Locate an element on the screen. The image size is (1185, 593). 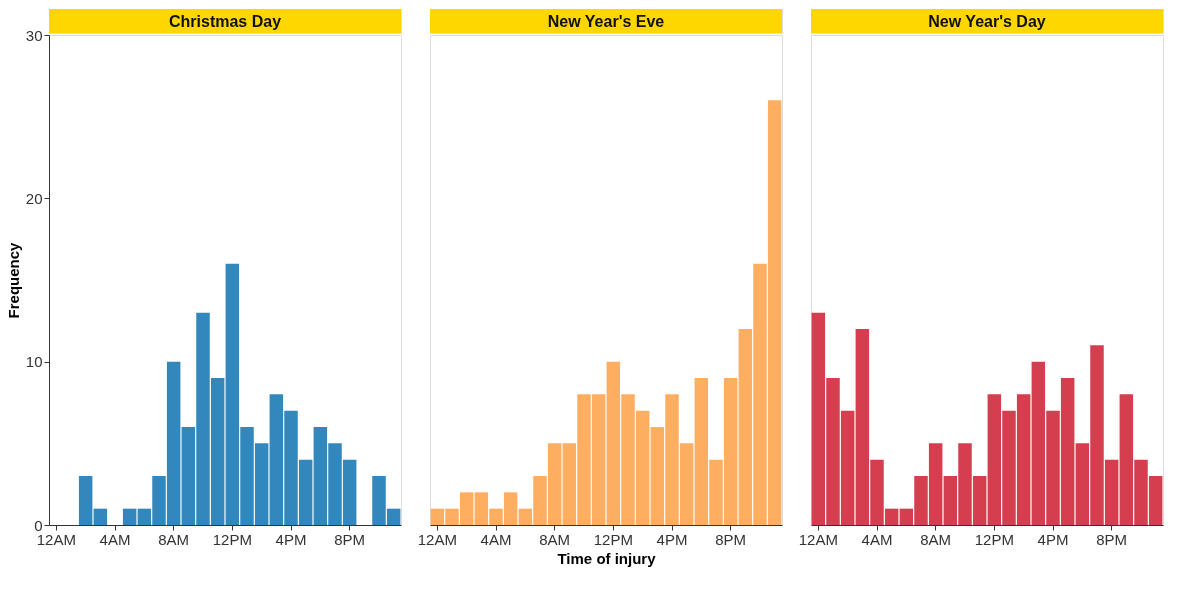
y-axis-title: Frequency is located at coordinates (13, 280).